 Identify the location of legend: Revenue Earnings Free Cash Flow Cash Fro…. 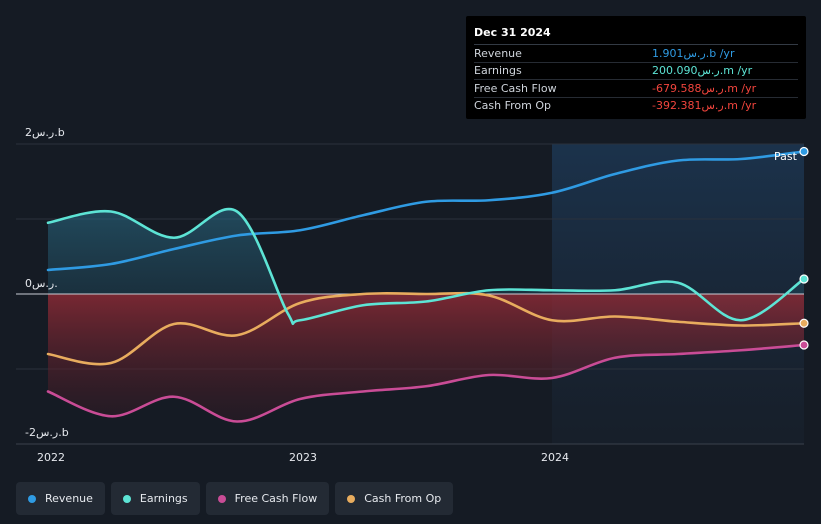
(235, 498).